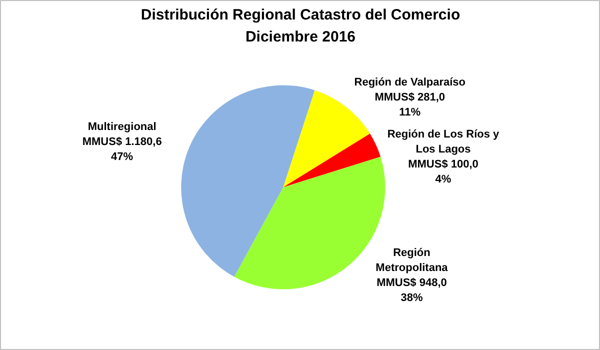 The height and width of the screenshot is (350, 600). Describe the element at coordinates (443, 142) in the screenshot. I see `slice-label: Región de Los Ríos y Los Lagos` at that location.